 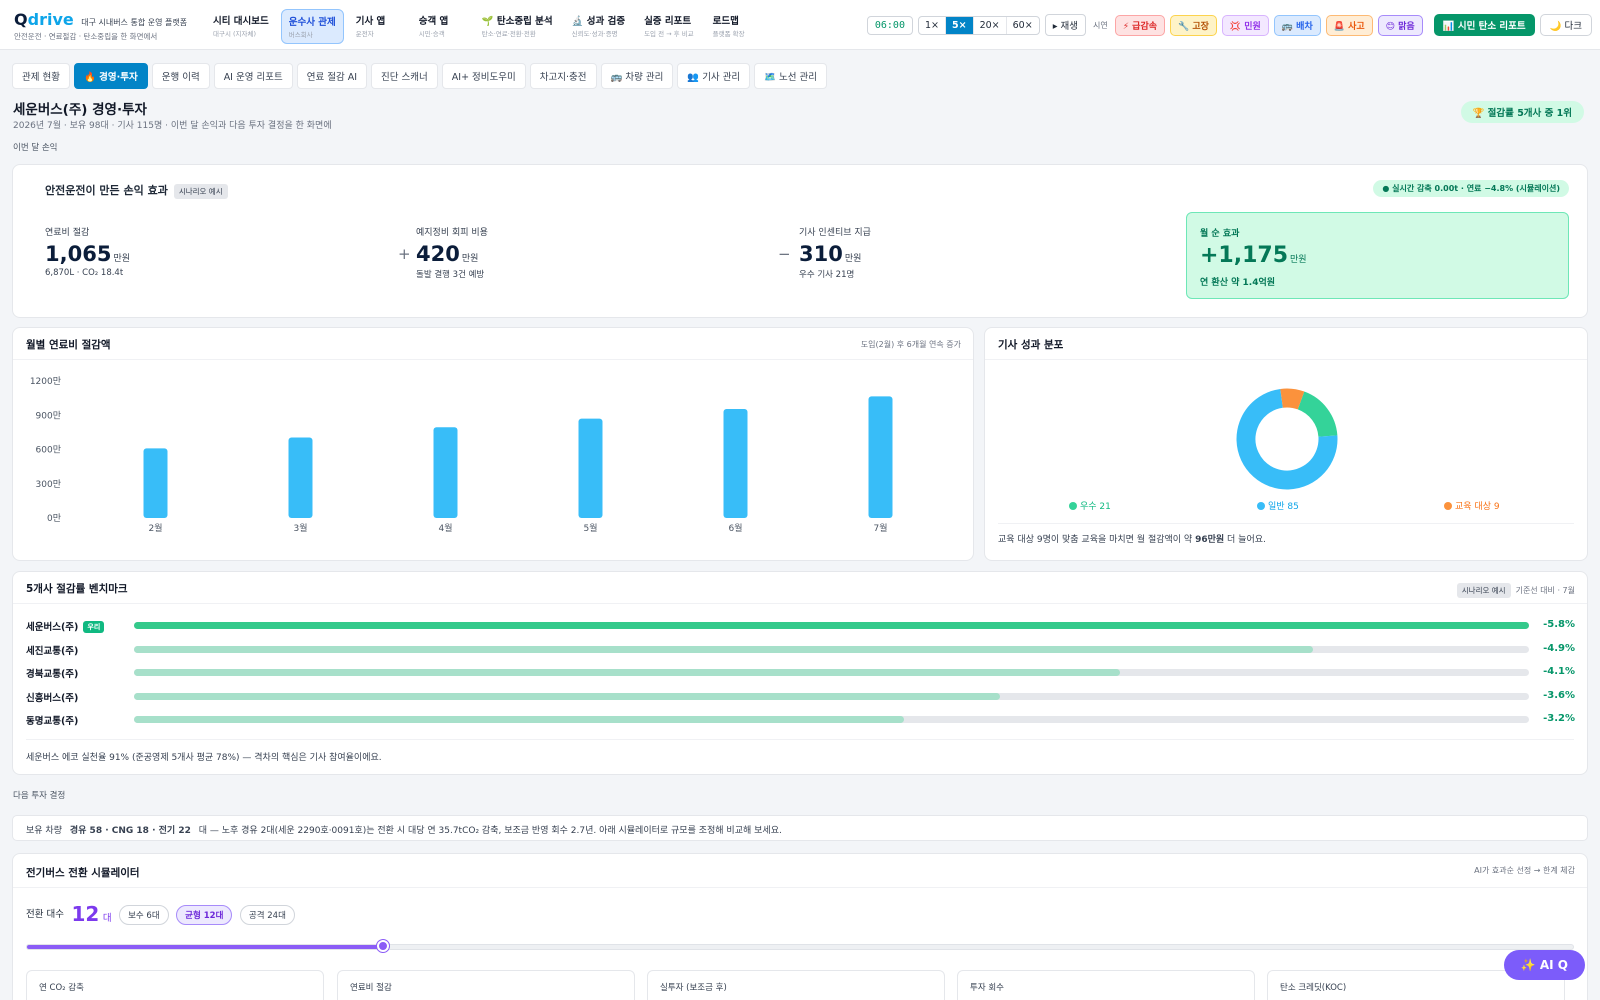 What do you see at coordinates (1106, 985) in the screenshot?
I see `sim-card-payback: 투자 회수` at bounding box center [1106, 985].